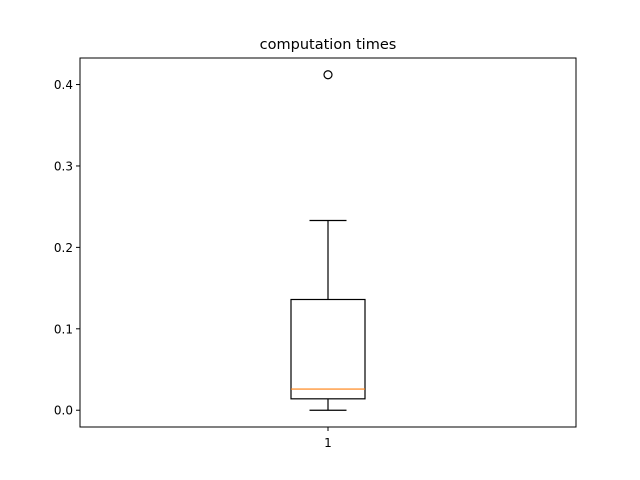 The image size is (640, 480). What do you see at coordinates (328, 443) in the screenshot?
I see `x-tick-label: 1` at bounding box center [328, 443].